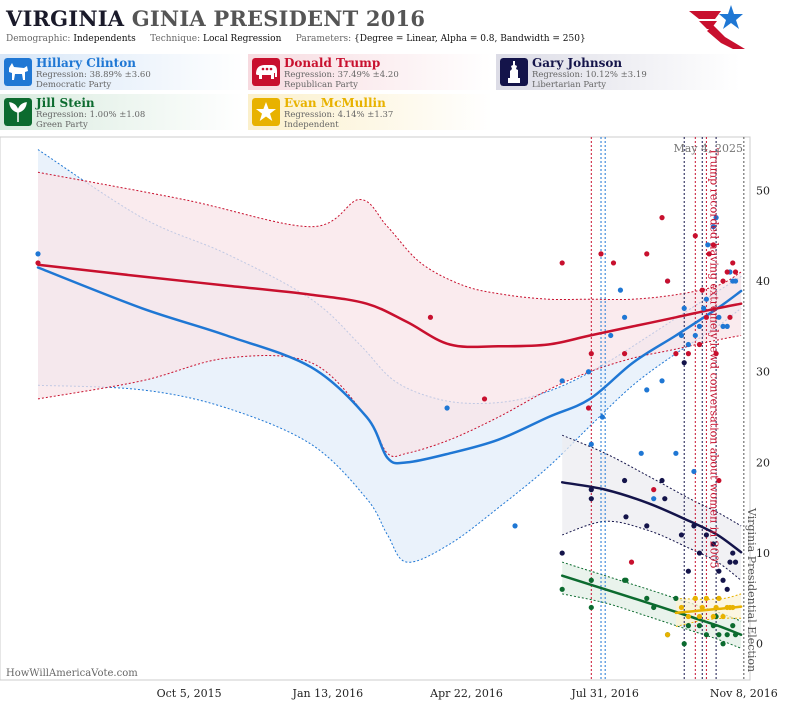  I want to click on y-tick-label: 0, so click(759, 644).